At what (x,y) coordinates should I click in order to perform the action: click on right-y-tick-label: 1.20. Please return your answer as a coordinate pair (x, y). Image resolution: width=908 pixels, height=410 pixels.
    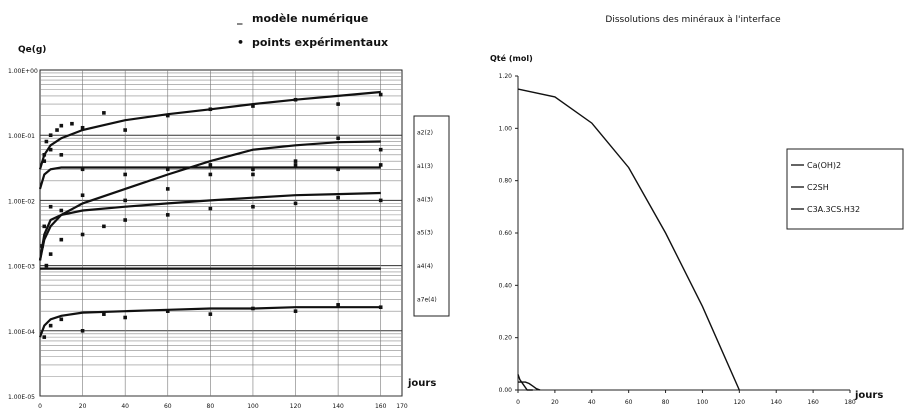
    Looking at the image, I should click on (506, 76).